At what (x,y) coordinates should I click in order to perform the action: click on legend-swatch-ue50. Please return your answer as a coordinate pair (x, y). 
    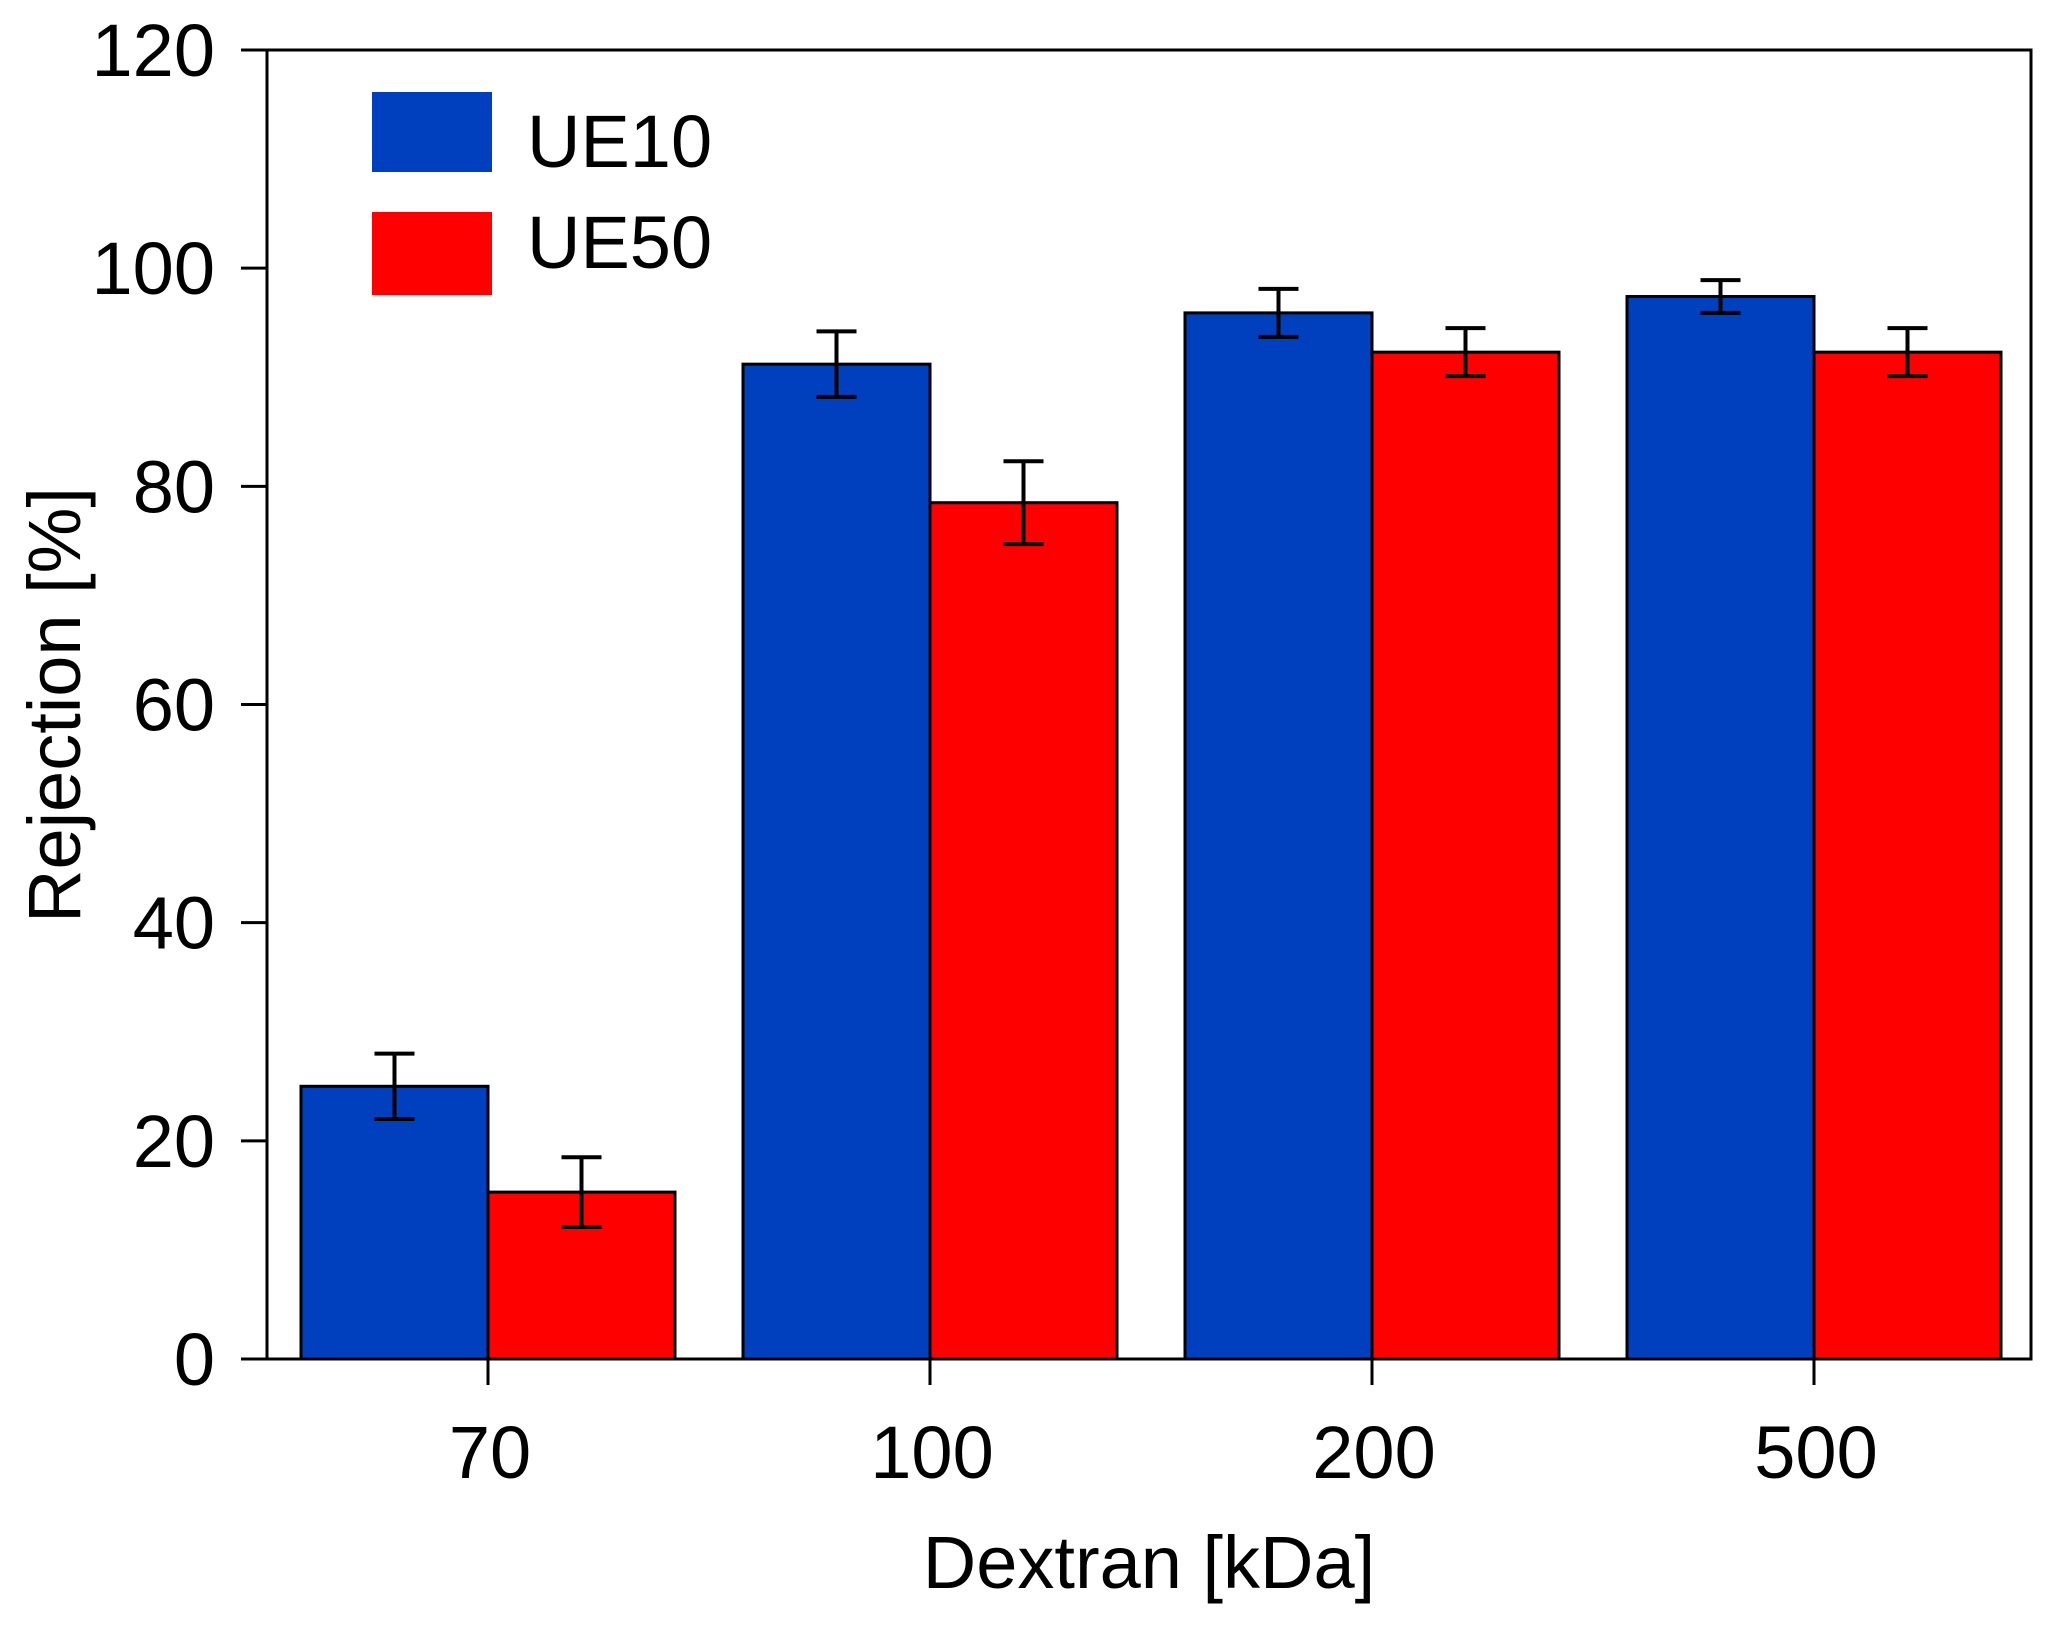
    Looking at the image, I should click on (432, 253).